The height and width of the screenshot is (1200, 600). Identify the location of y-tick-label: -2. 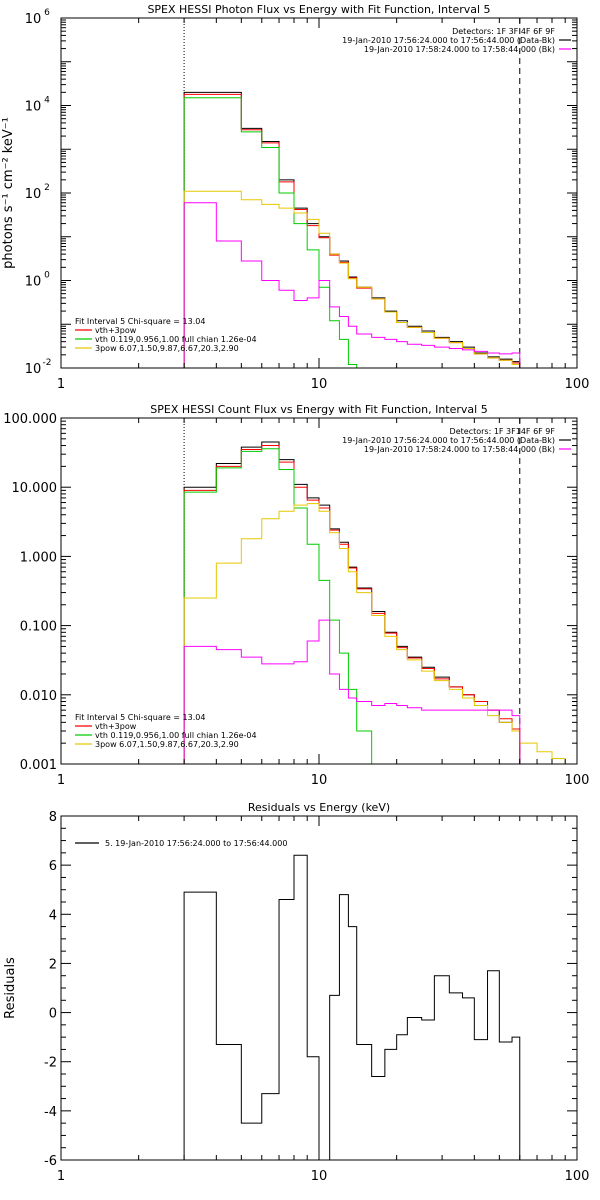
(50, 1063).